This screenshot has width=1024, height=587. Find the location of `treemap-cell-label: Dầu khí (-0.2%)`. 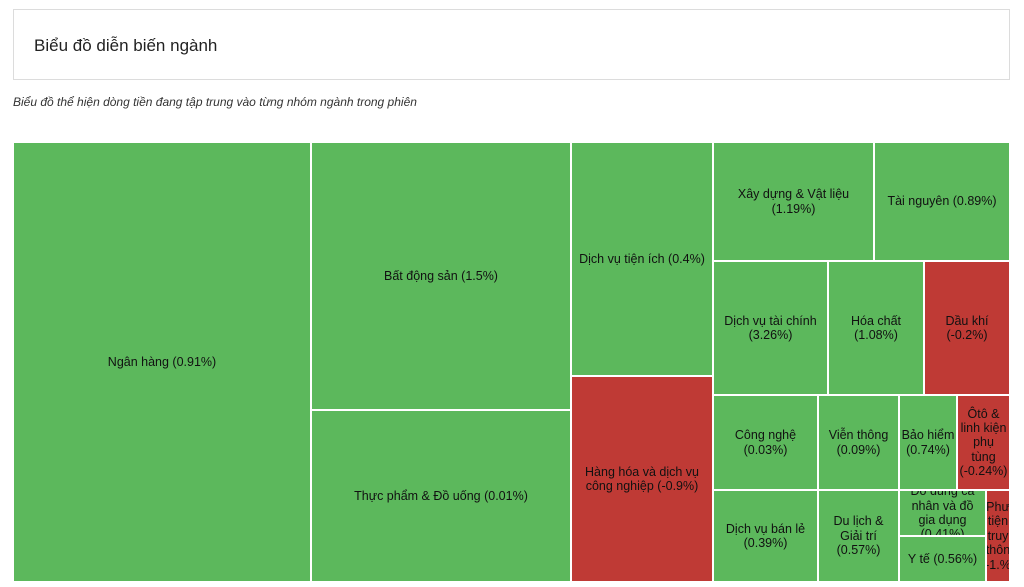

treemap-cell-label: Dầu khí (-0.2%) is located at coordinates (967, 327).